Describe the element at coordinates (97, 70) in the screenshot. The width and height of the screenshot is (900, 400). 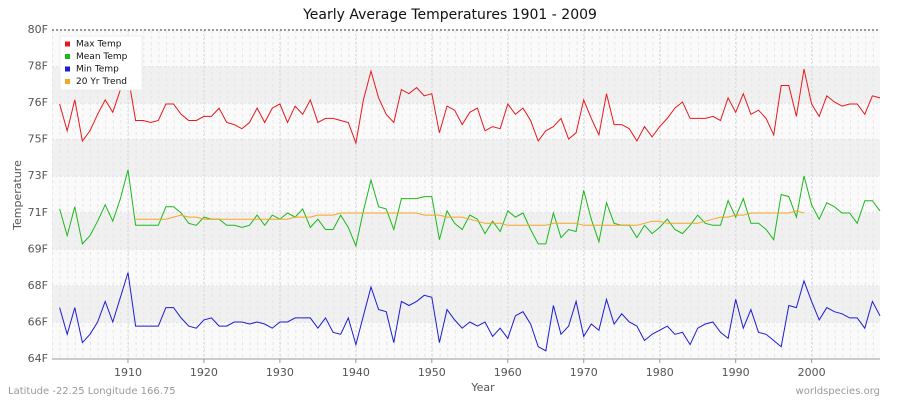
I see `legend-label: Min Temp` at that location.